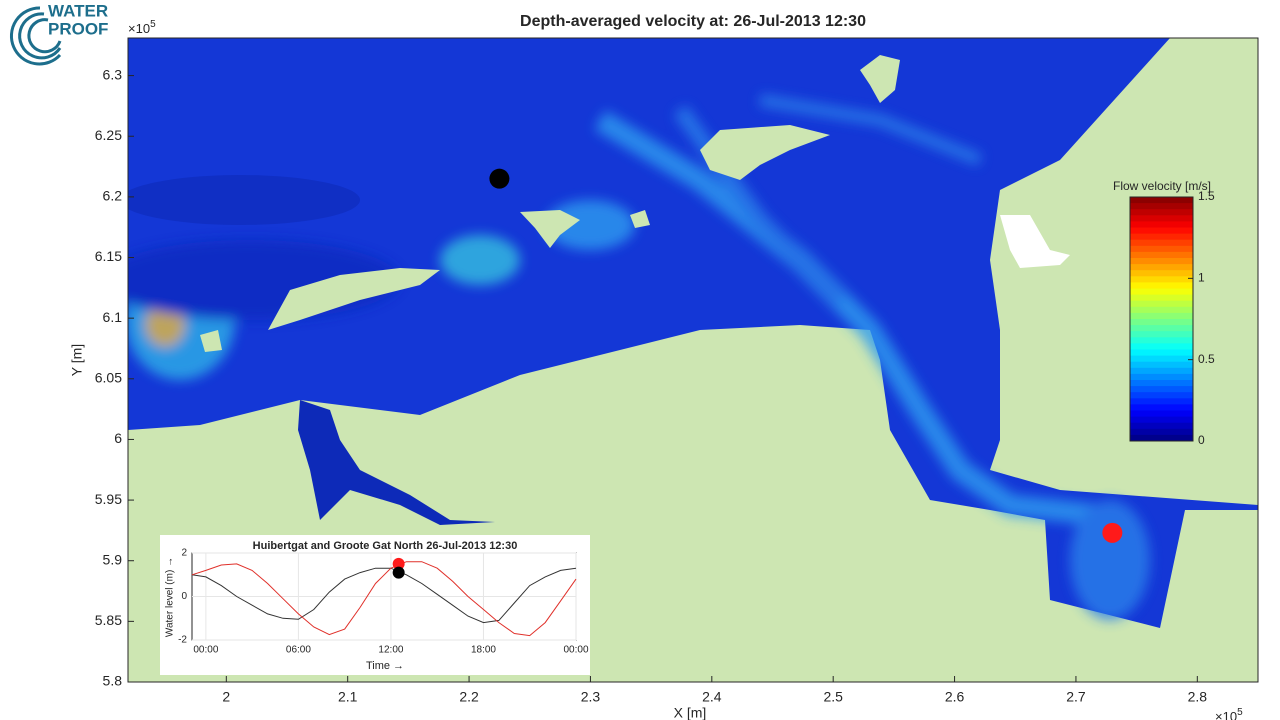 The height and width of the screenshot is (720, 1280). I want to click on x-tick-label: 2.6, so click(955, 697).